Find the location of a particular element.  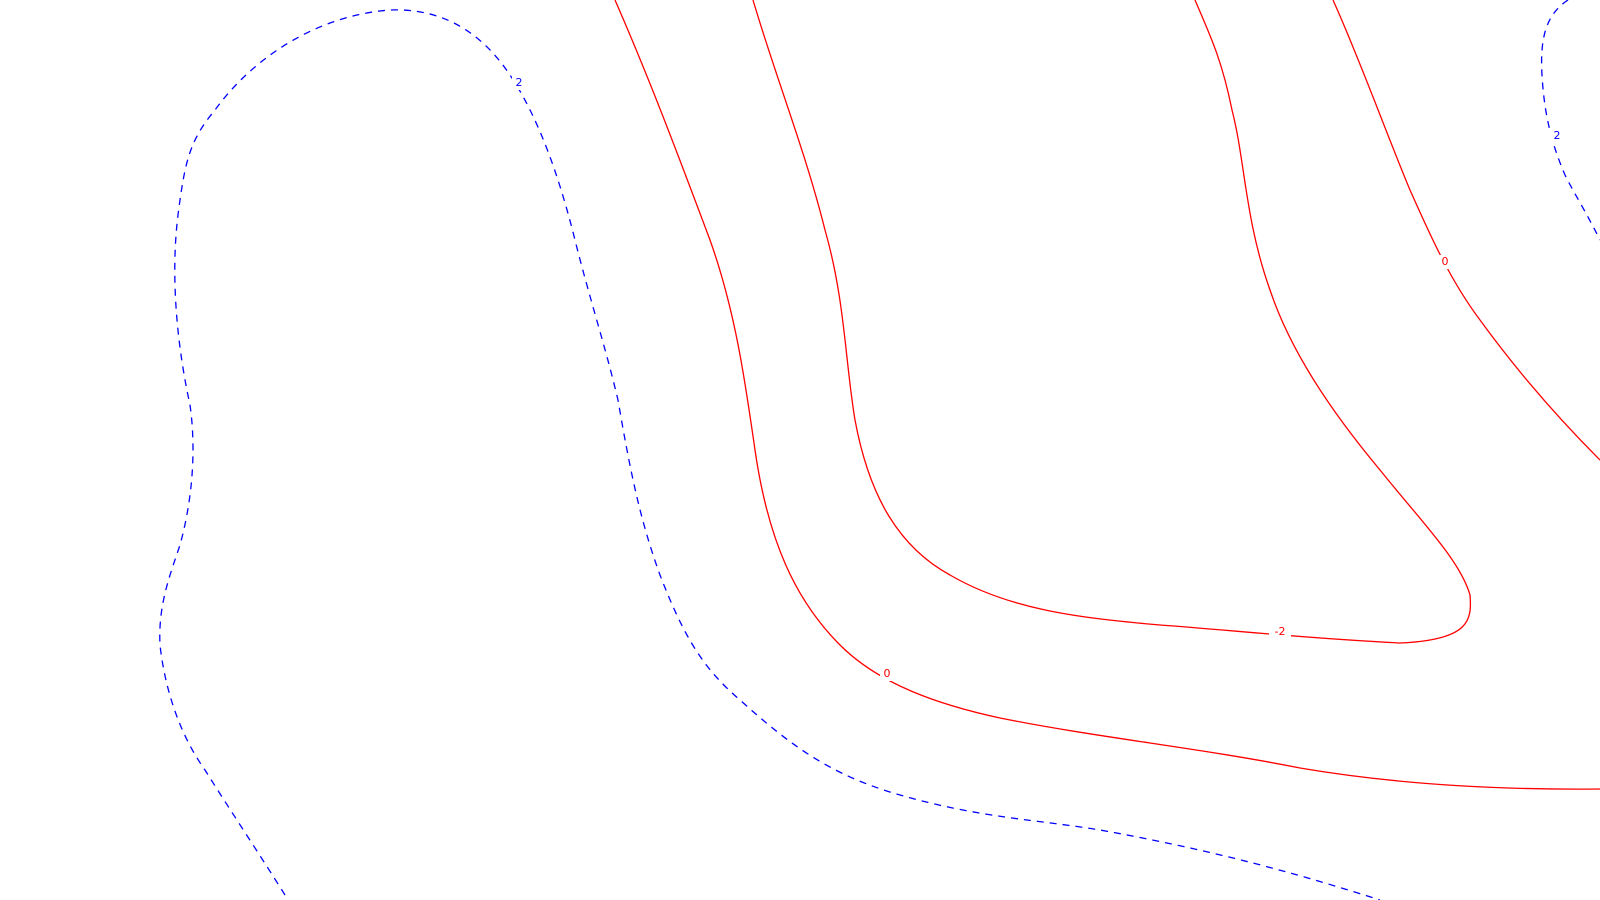

contour-line-red-zero-upper is located at coordinates (1466, 230).